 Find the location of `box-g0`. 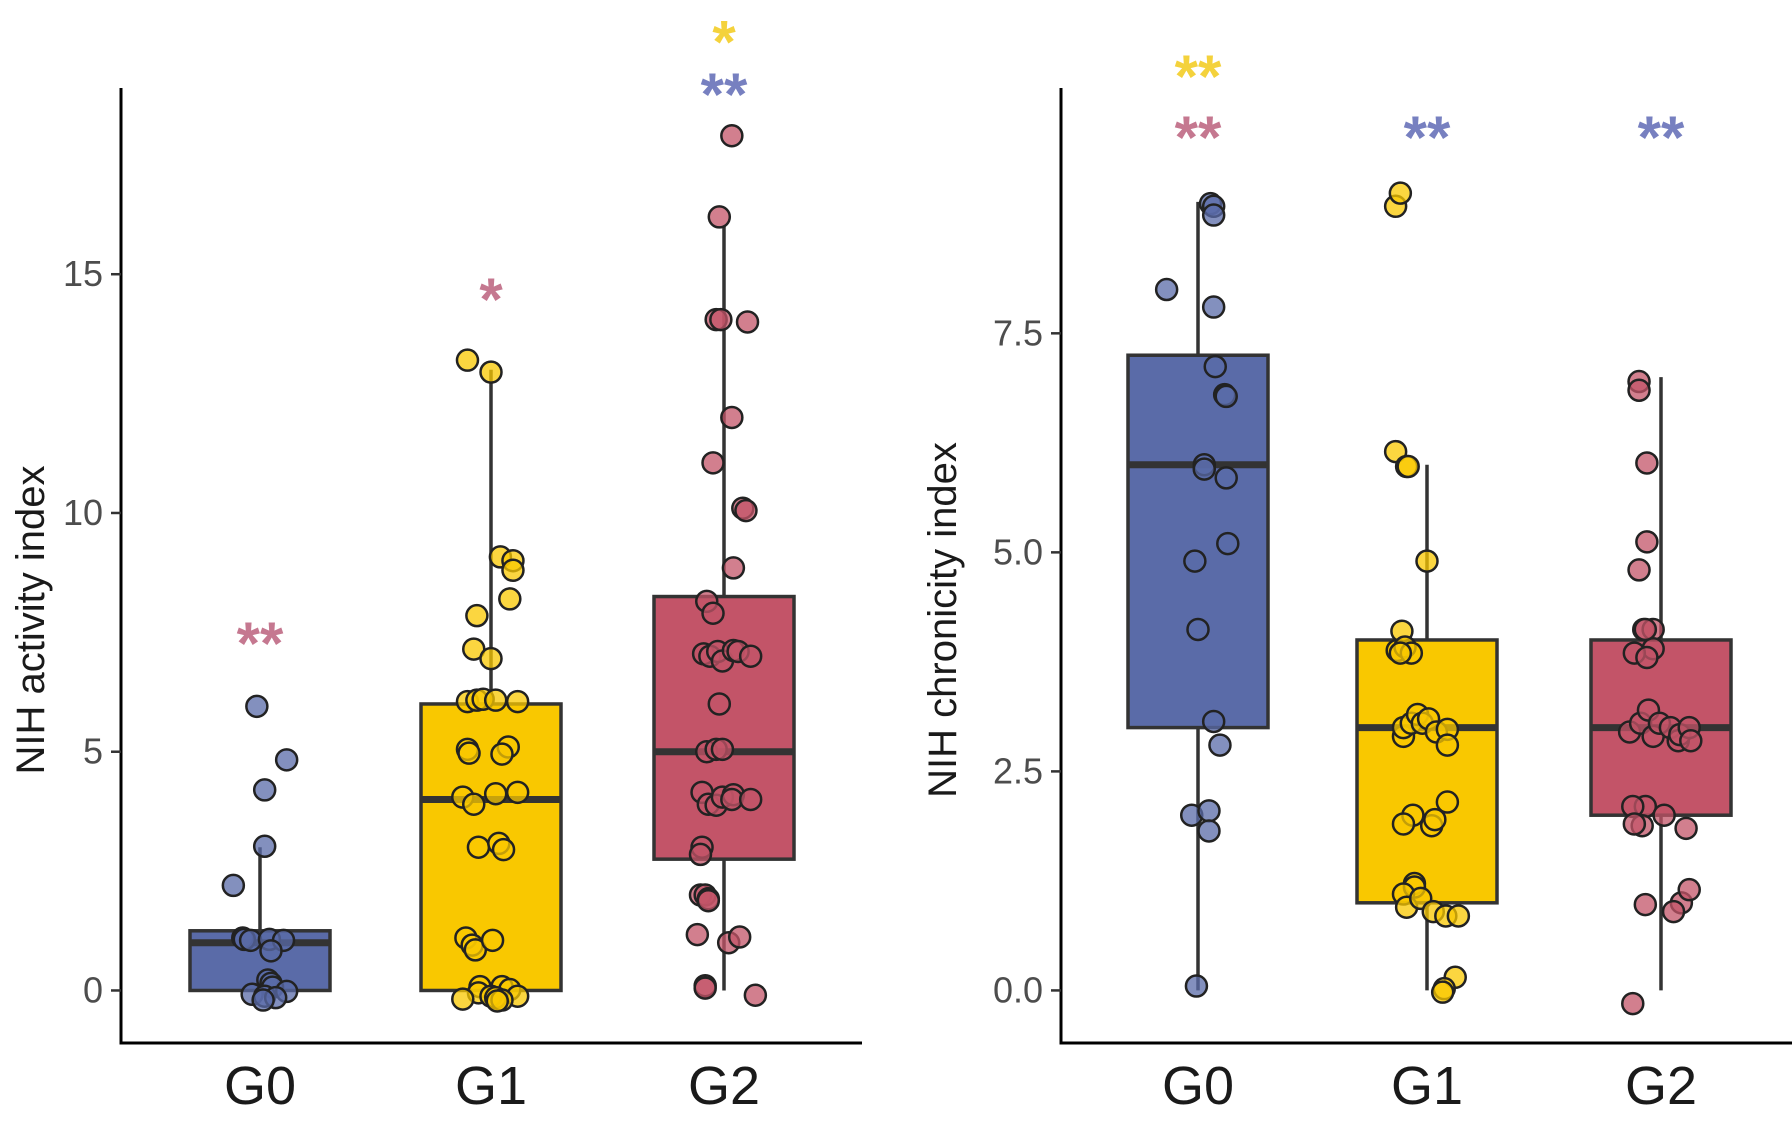

box-g0 is located at coordinates (260, 920).